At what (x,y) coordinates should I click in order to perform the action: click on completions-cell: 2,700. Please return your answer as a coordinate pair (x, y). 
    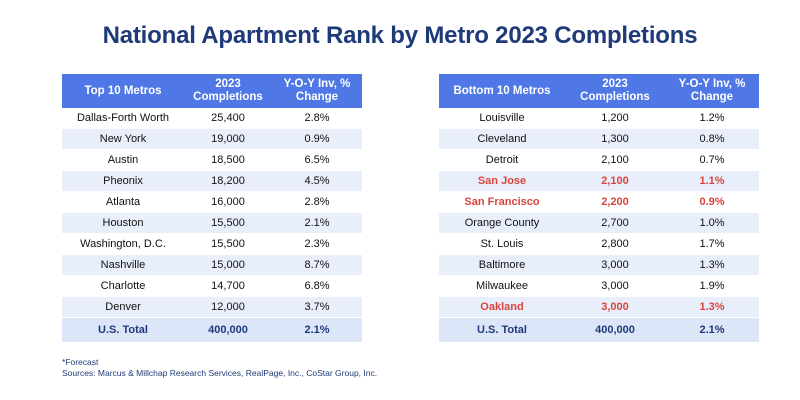
    Looking at the image, I should click on (615, 223).